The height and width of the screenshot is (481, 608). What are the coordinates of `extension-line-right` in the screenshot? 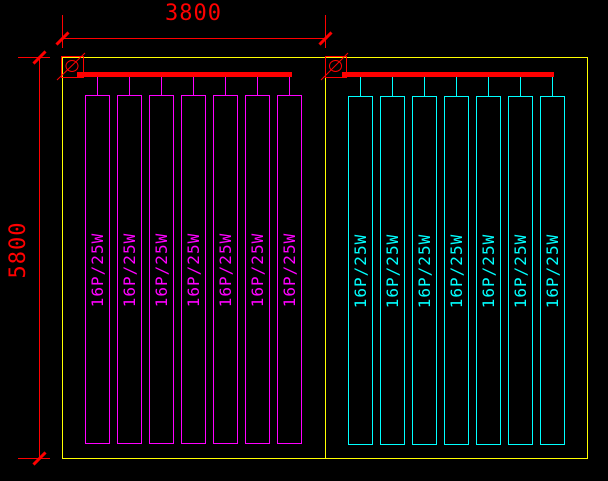 It's located at (325, 31).